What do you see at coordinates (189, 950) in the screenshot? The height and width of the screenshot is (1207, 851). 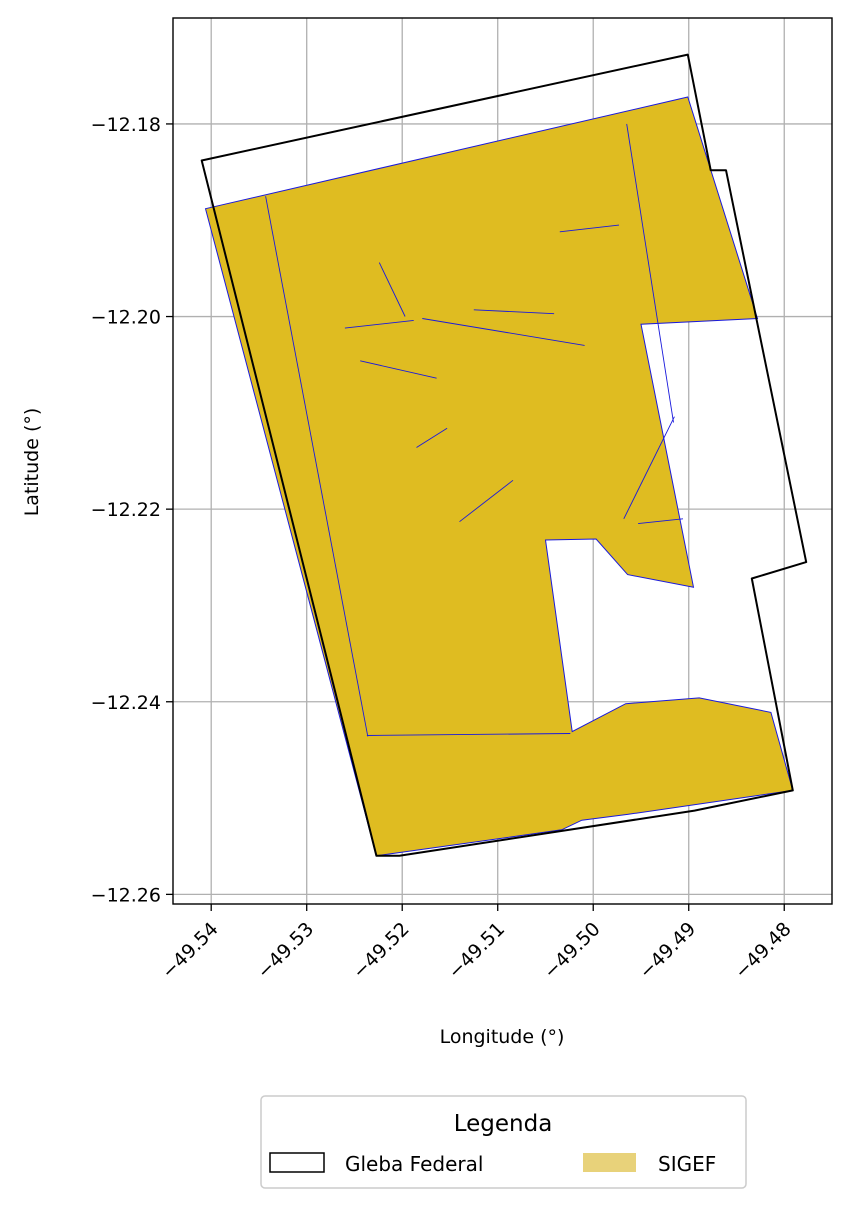 I see `x-tick-label-0: −49.54` at bounding box center [189, 950].